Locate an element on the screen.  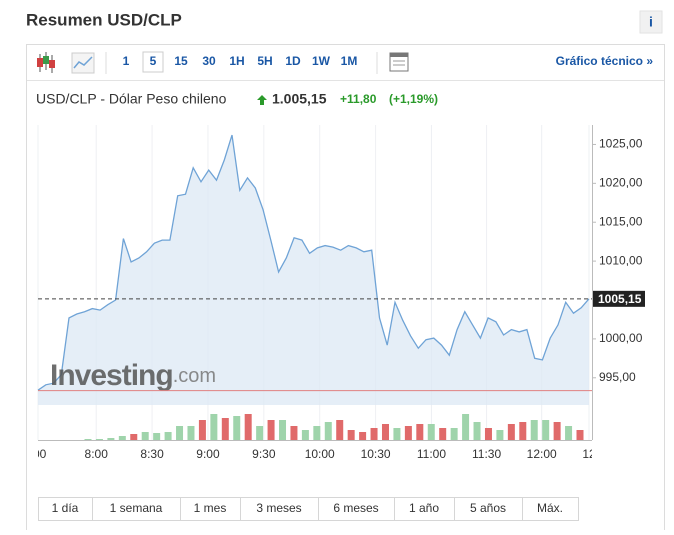
last-price-label: 1005,15 is located at coordinates (620, 299).